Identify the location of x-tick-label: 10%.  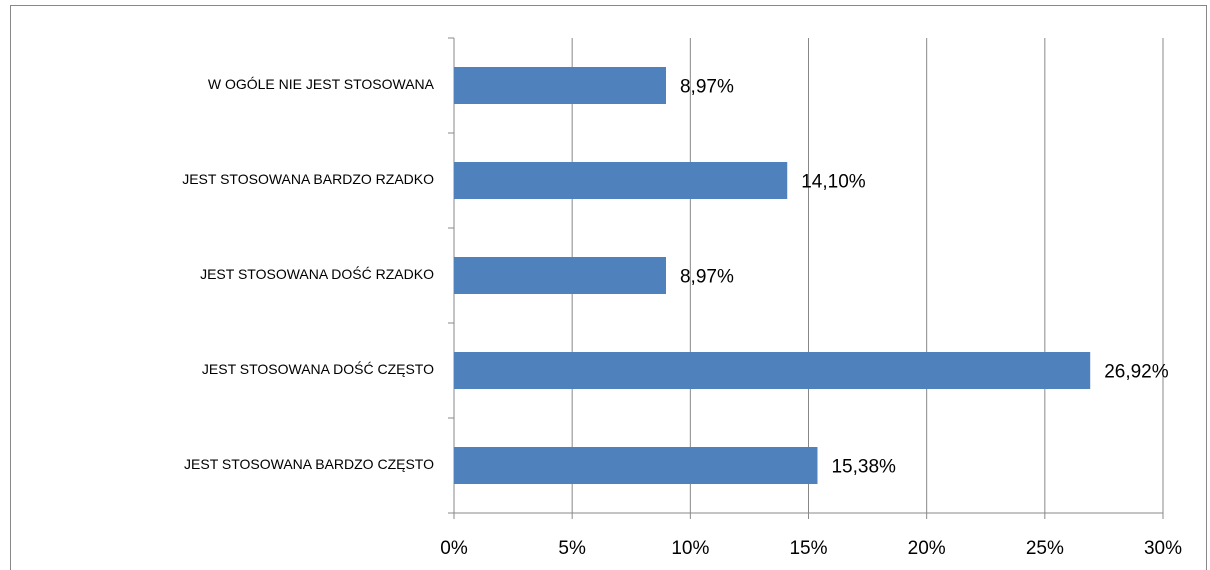
(690, 548).